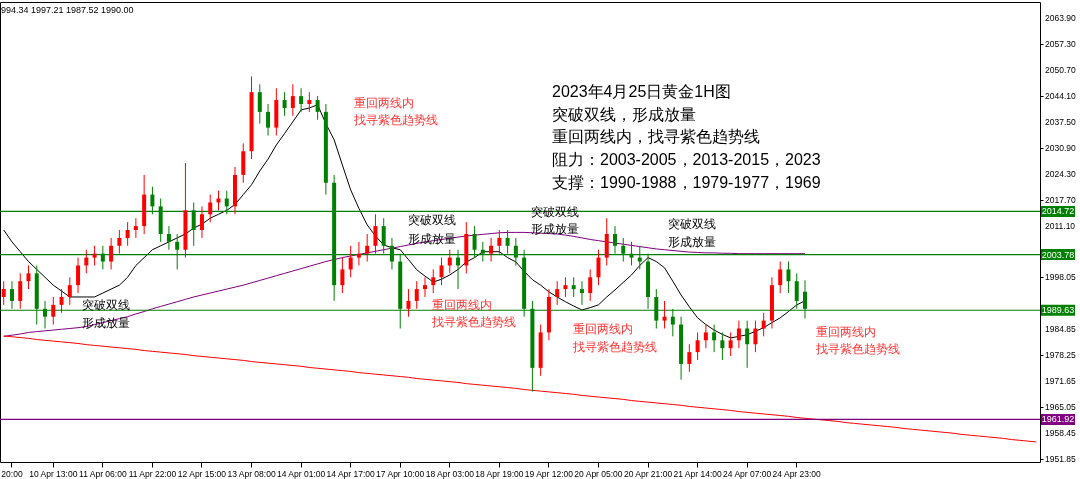  Describe the element at coordinates (747, 473) in the screenshot. I see `x-tick-label: 24 Apr 07:00` at that location.